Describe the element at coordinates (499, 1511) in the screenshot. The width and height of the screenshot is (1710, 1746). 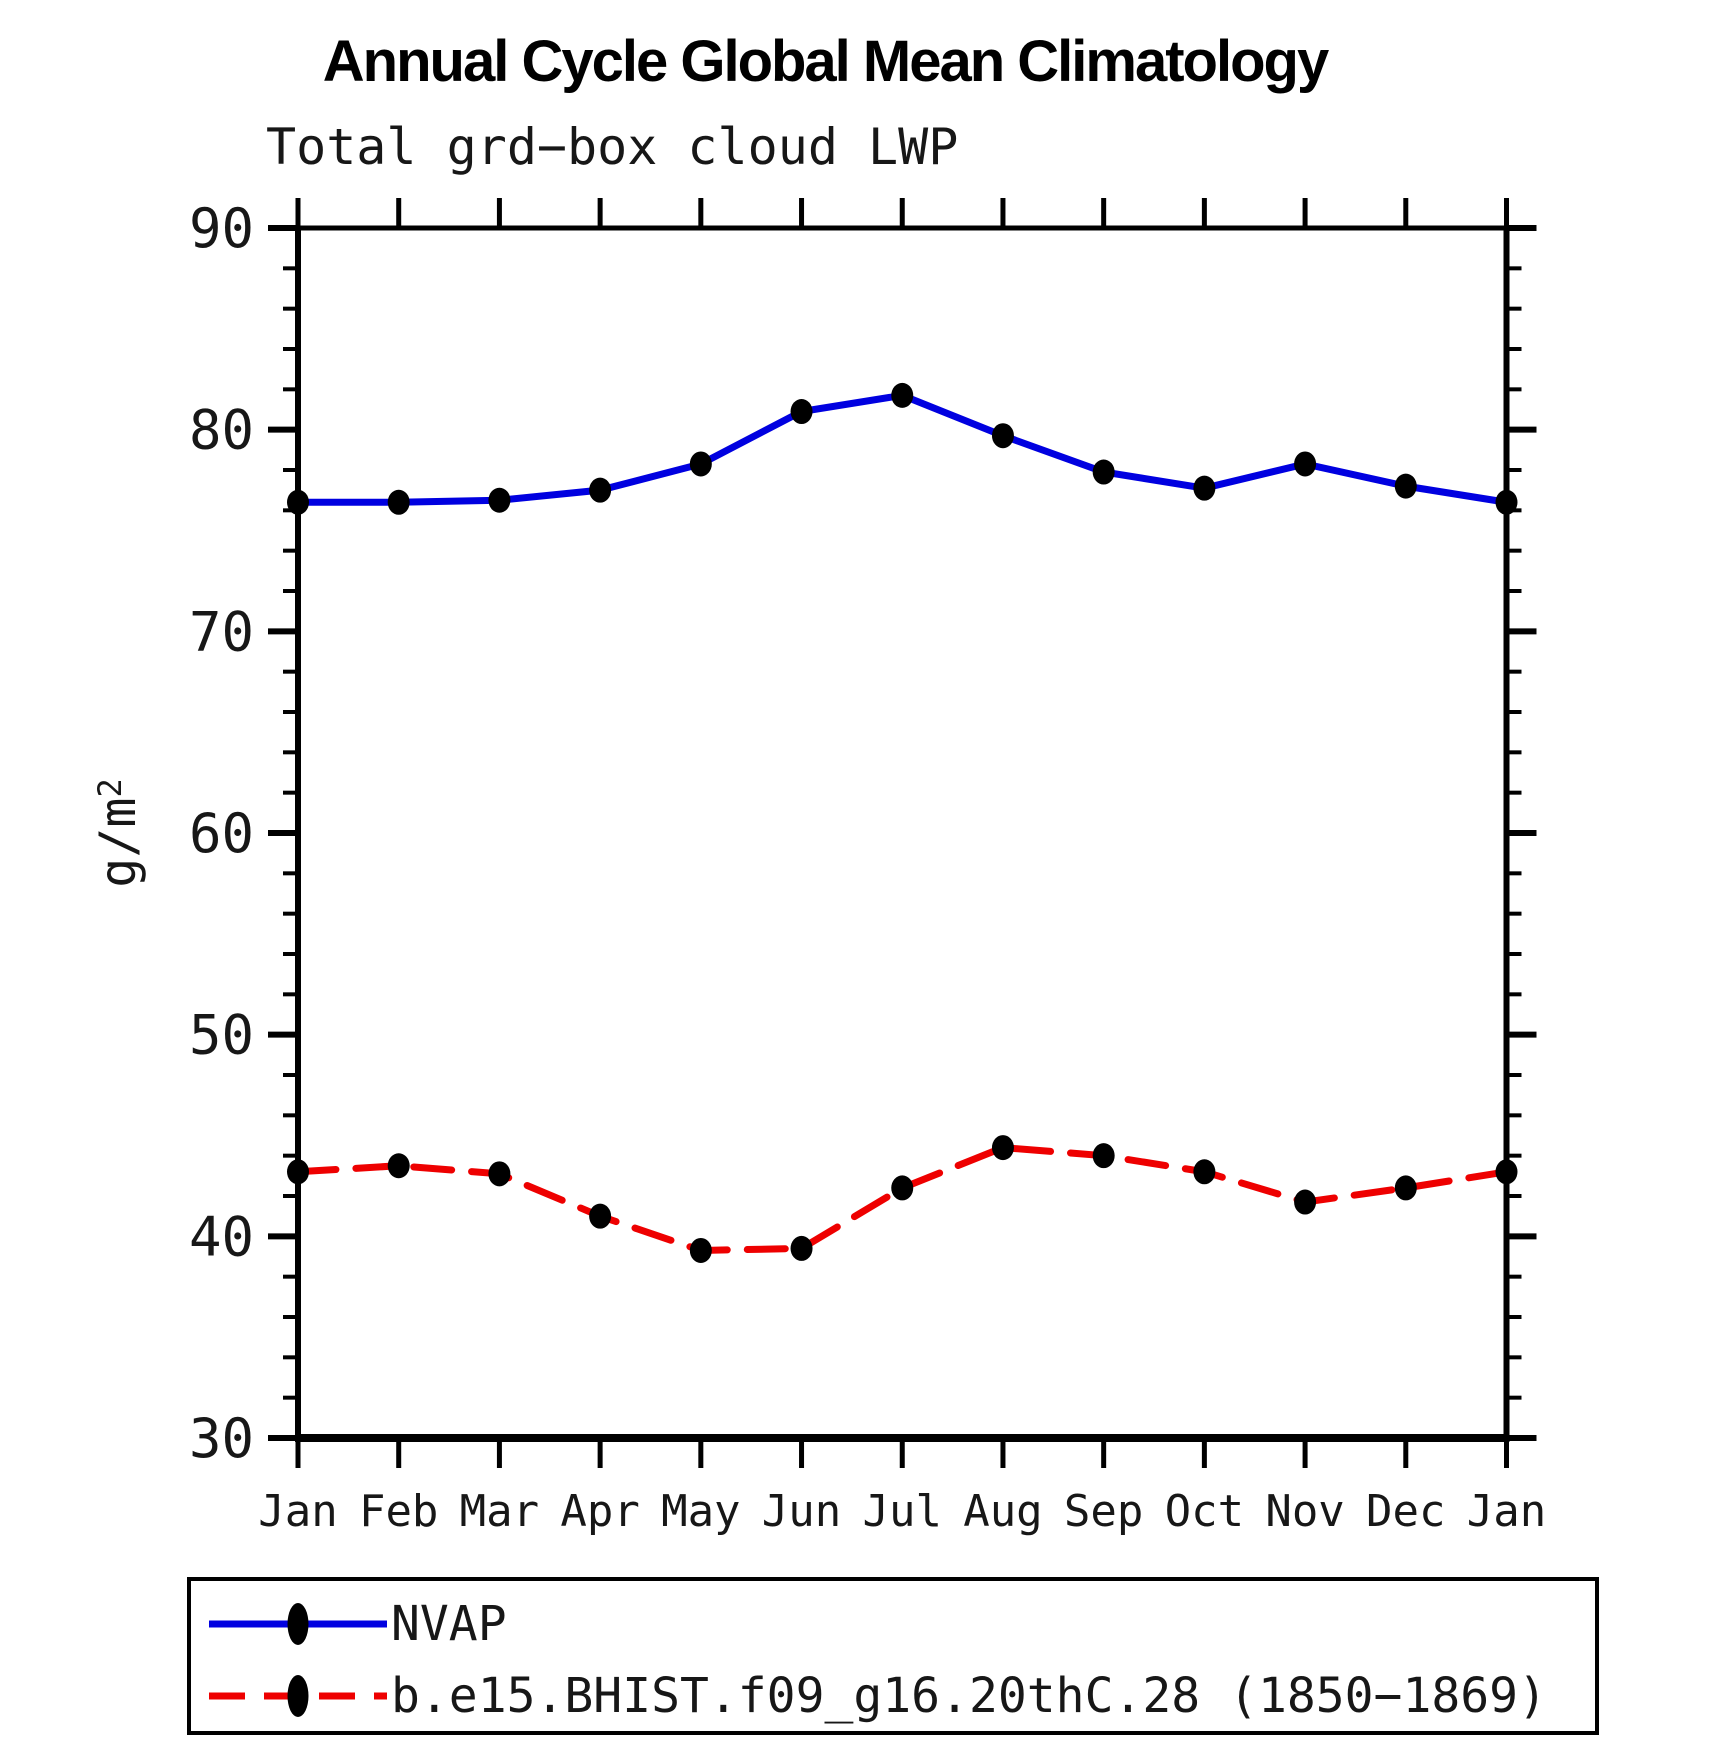
I see `svg-text: Mar` at that location.